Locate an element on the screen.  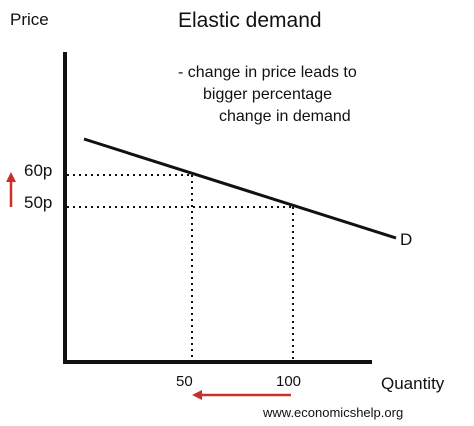
note-line-3: change in demand is located at coordinates (285, 116).